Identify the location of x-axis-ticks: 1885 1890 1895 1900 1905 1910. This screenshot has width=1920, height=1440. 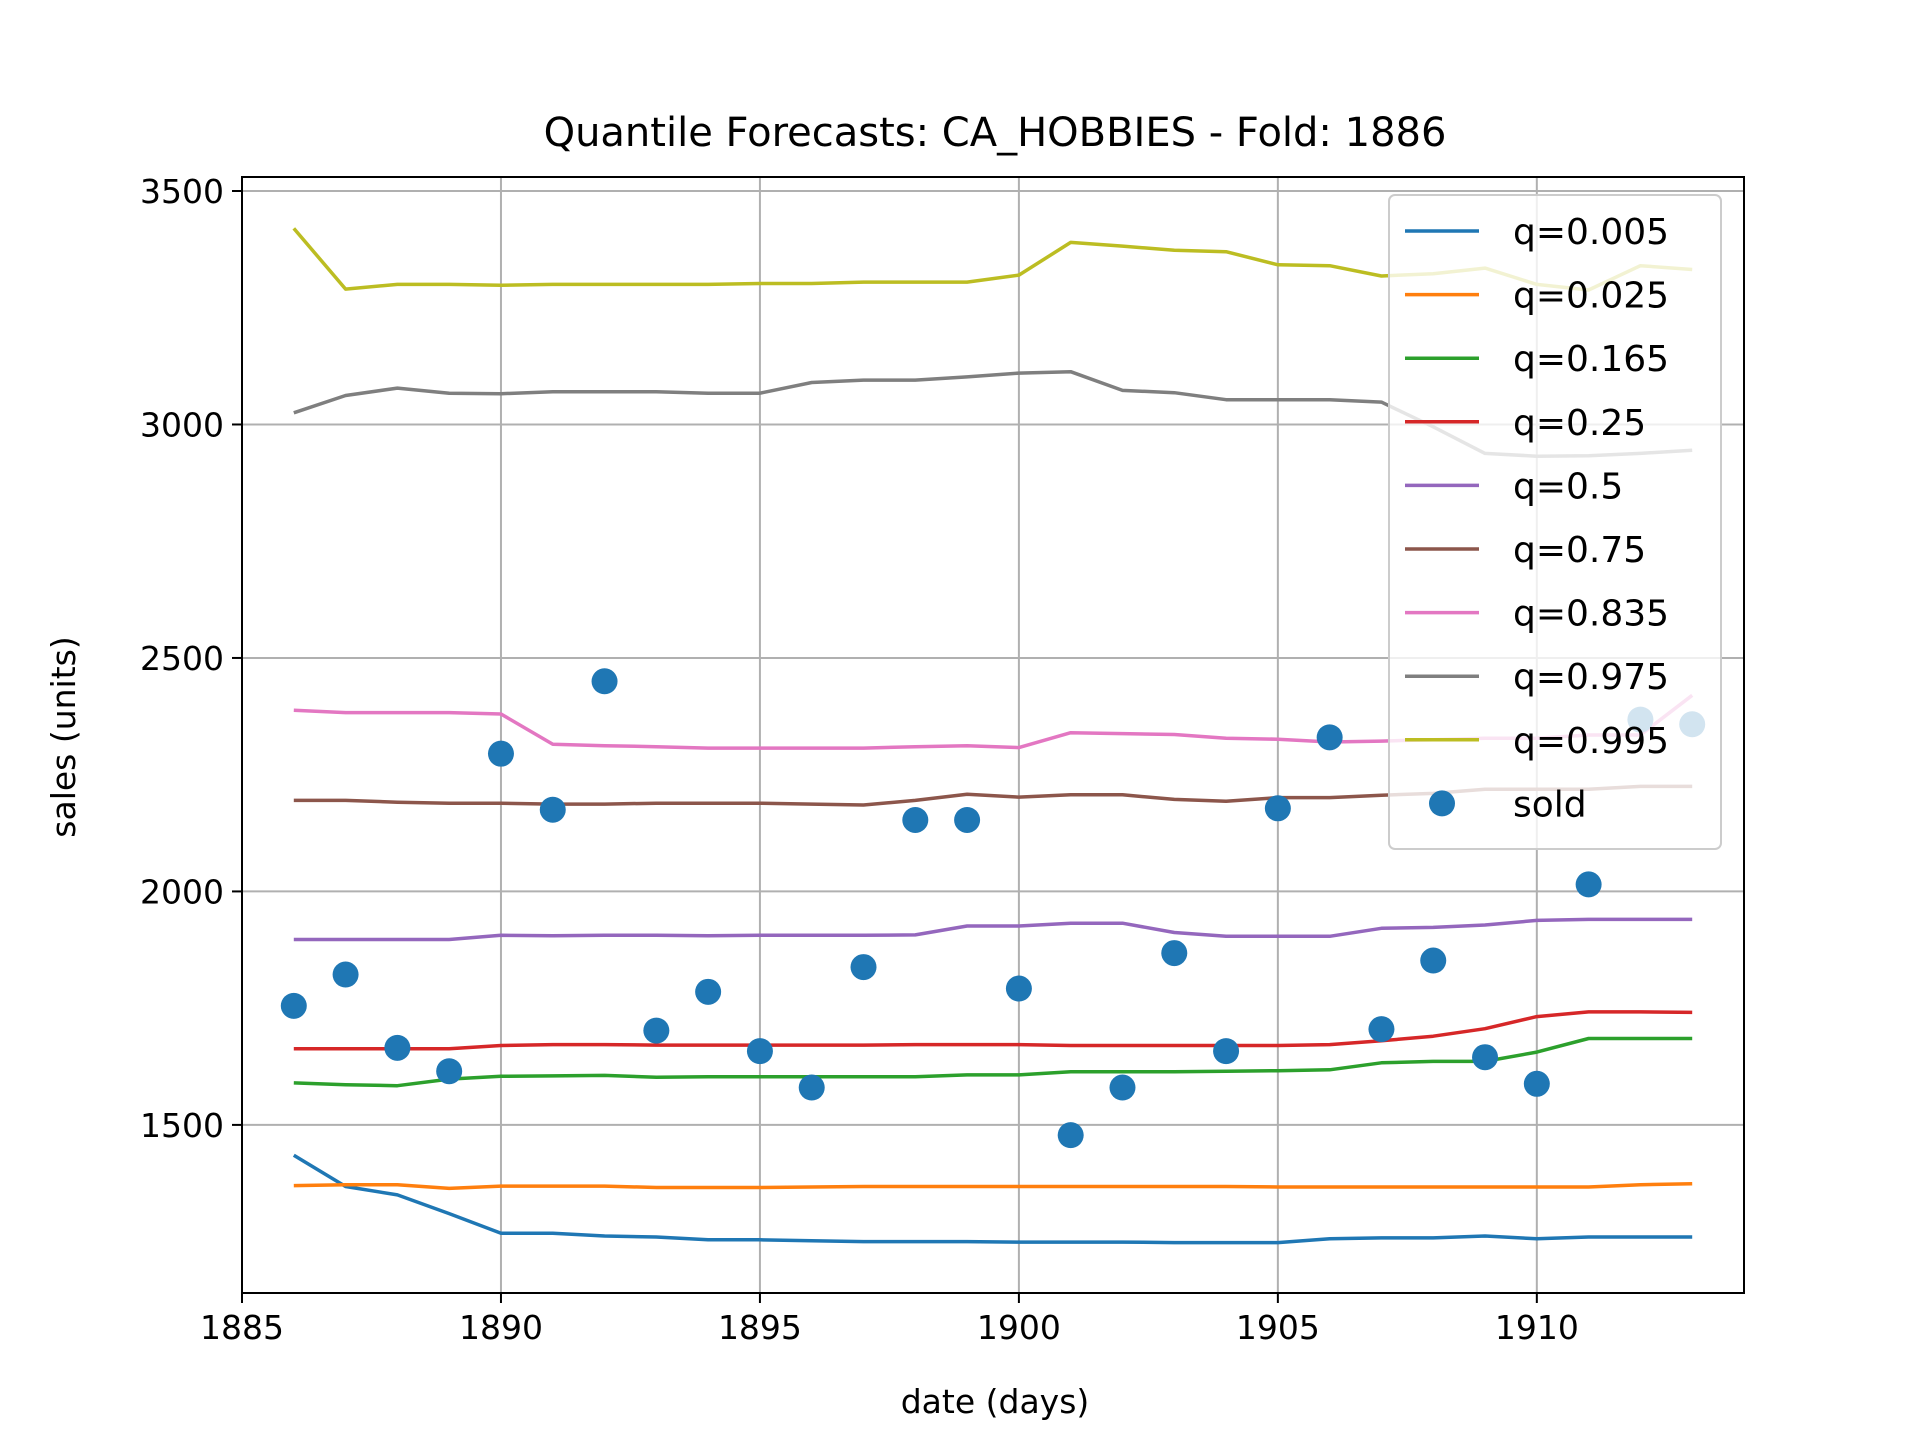
(889, 1320).